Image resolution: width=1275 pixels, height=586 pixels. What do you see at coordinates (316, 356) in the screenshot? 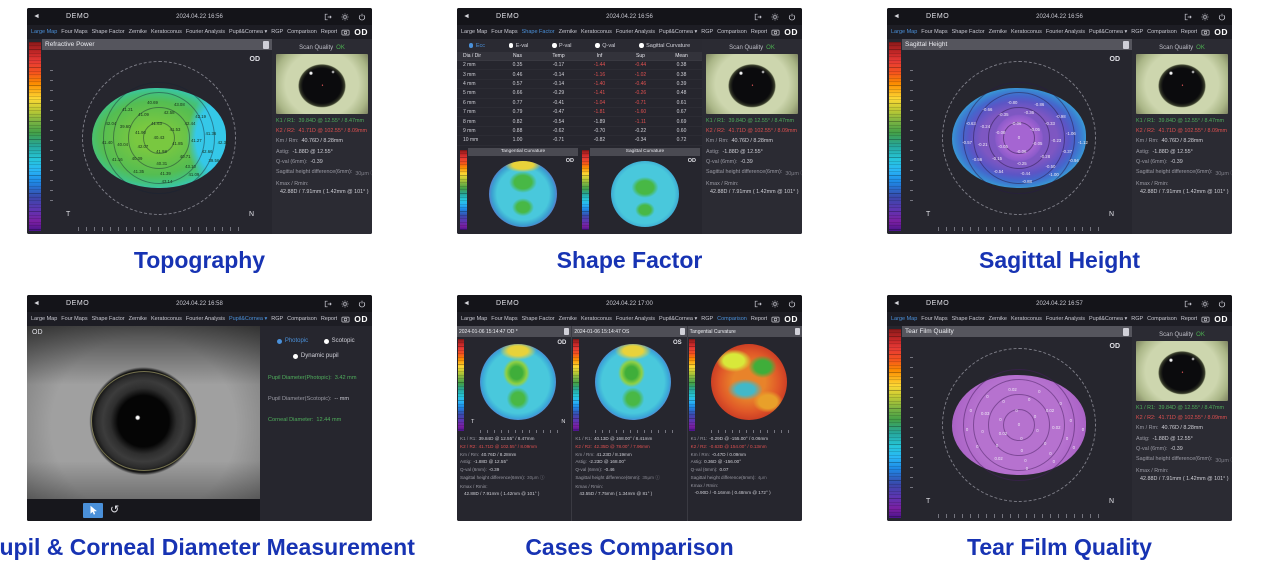
I see `radio-dynamic-pupil: Dynamic pupil` at bounding box center [316, 356].